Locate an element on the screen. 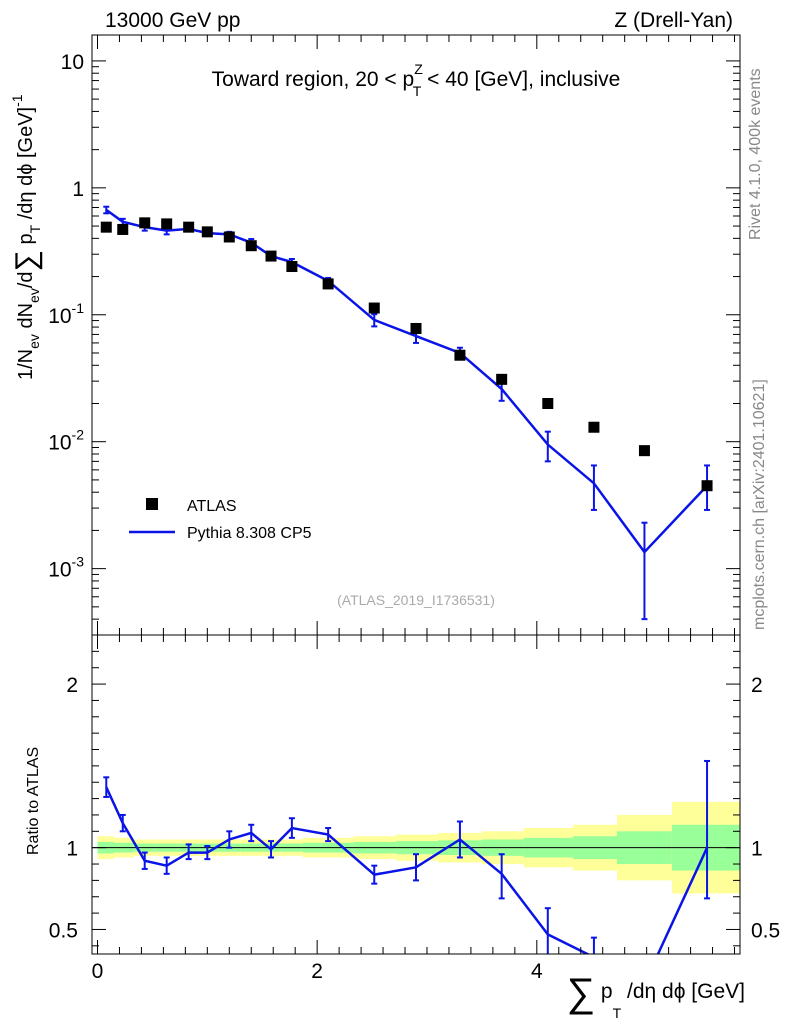  xlabel-a: p is located at coordinates (604, 991).